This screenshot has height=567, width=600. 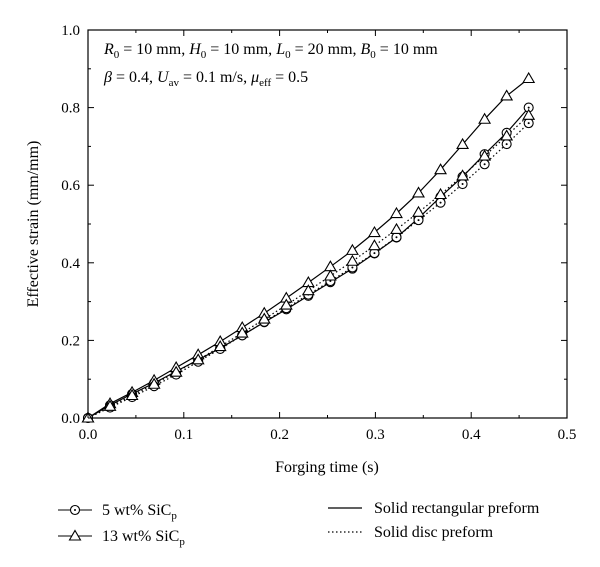 What do you see at coordinates (327, 467) in the screenshot?
I see `x-axis-title: Forging time (s)` at bounding box center [327, 467].